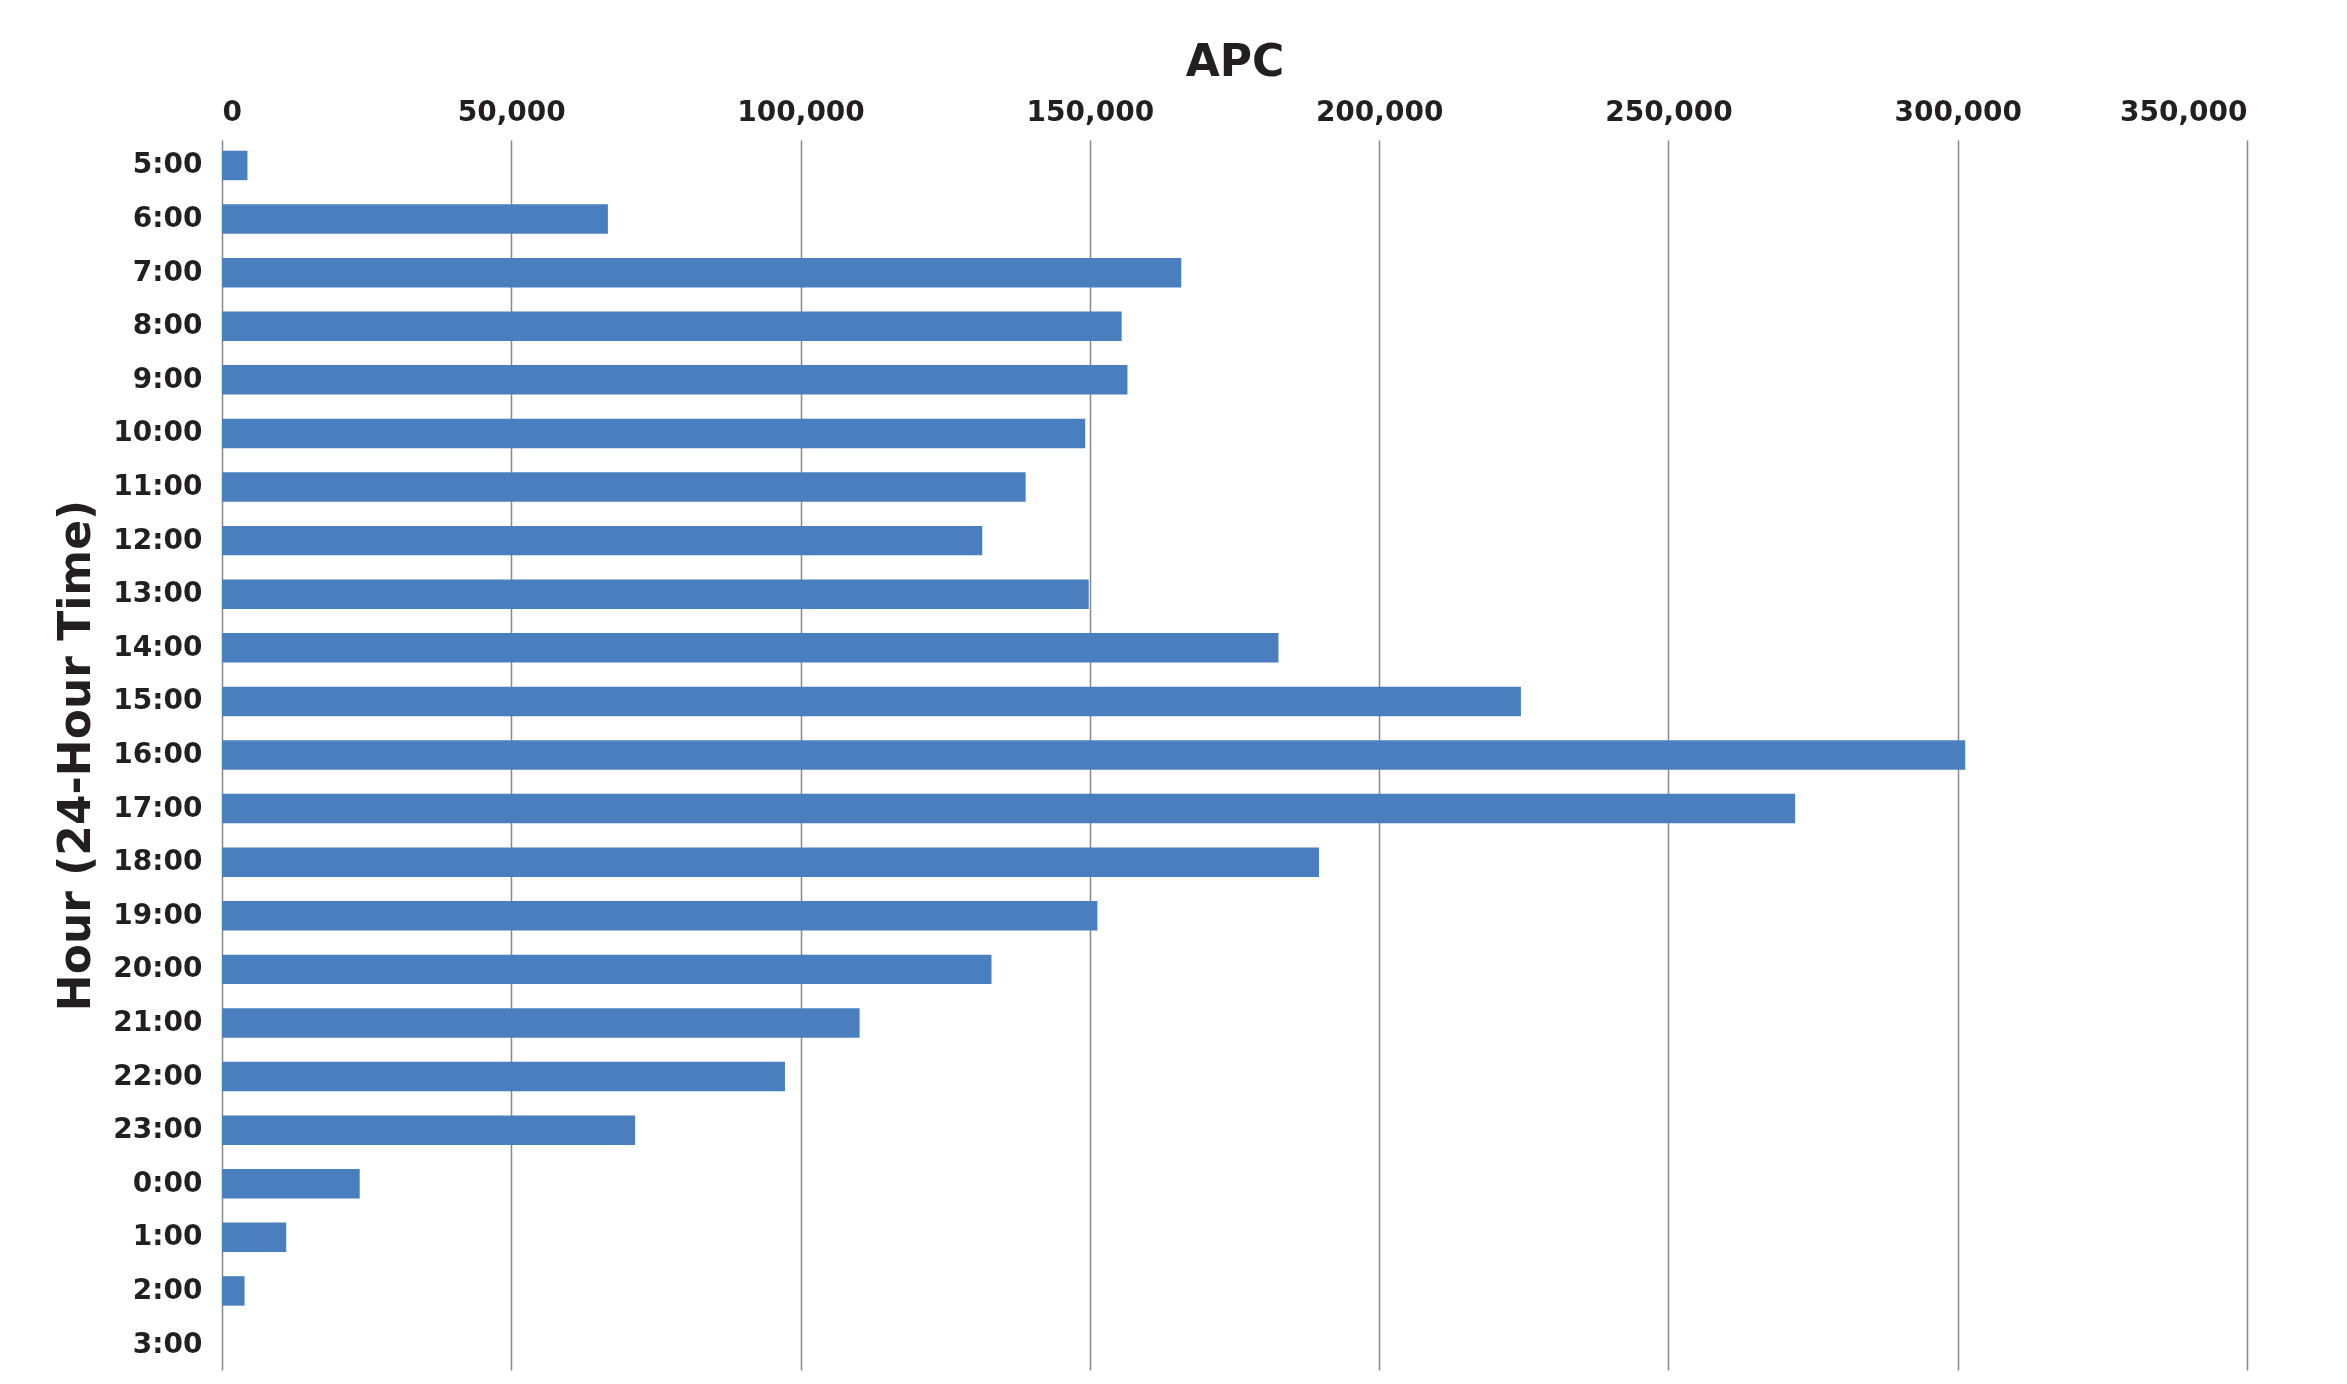 The width and height of the screenshot is (2347, 1384). I want to click on y-tick-label: 20:00, so click(158, 968).